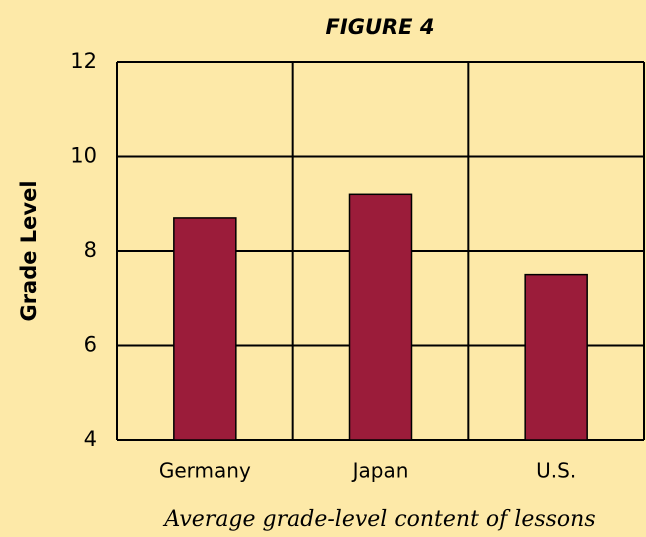  I want to click on y-tick-label: 4, so click(90, 439).